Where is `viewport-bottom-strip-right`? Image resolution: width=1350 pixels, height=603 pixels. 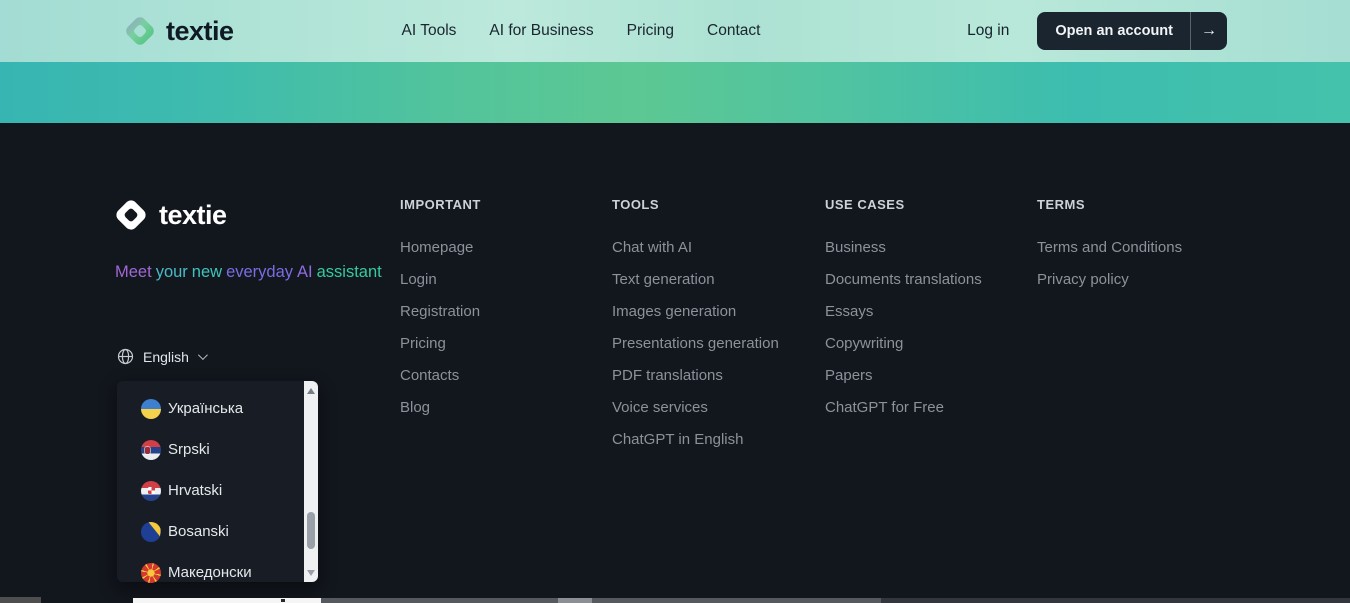 viewport-bottom-strip-right is located at coordinates (1115, 600).